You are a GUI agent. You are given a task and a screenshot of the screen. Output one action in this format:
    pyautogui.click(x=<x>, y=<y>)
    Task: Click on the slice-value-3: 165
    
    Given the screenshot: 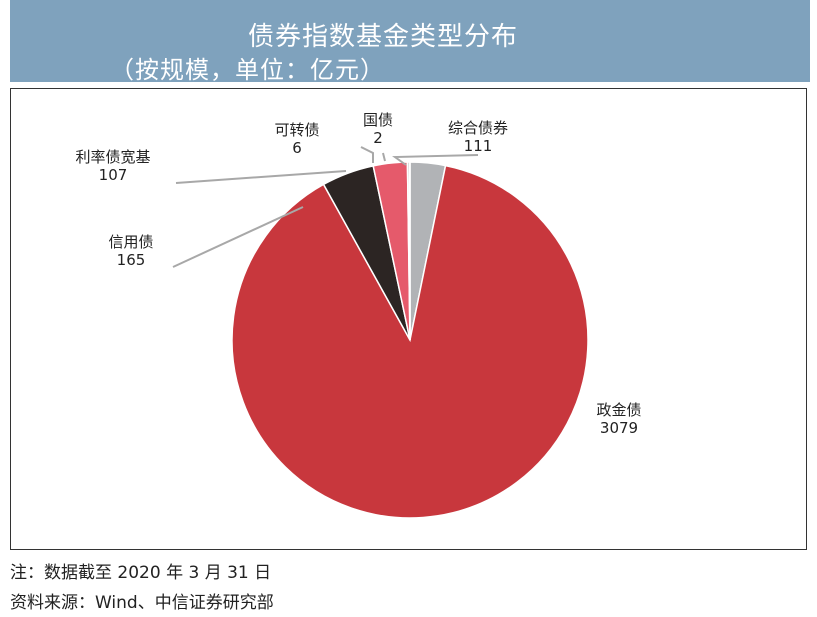 What is the action you would take?
    pyautogui.click(x=131, y=260)
    